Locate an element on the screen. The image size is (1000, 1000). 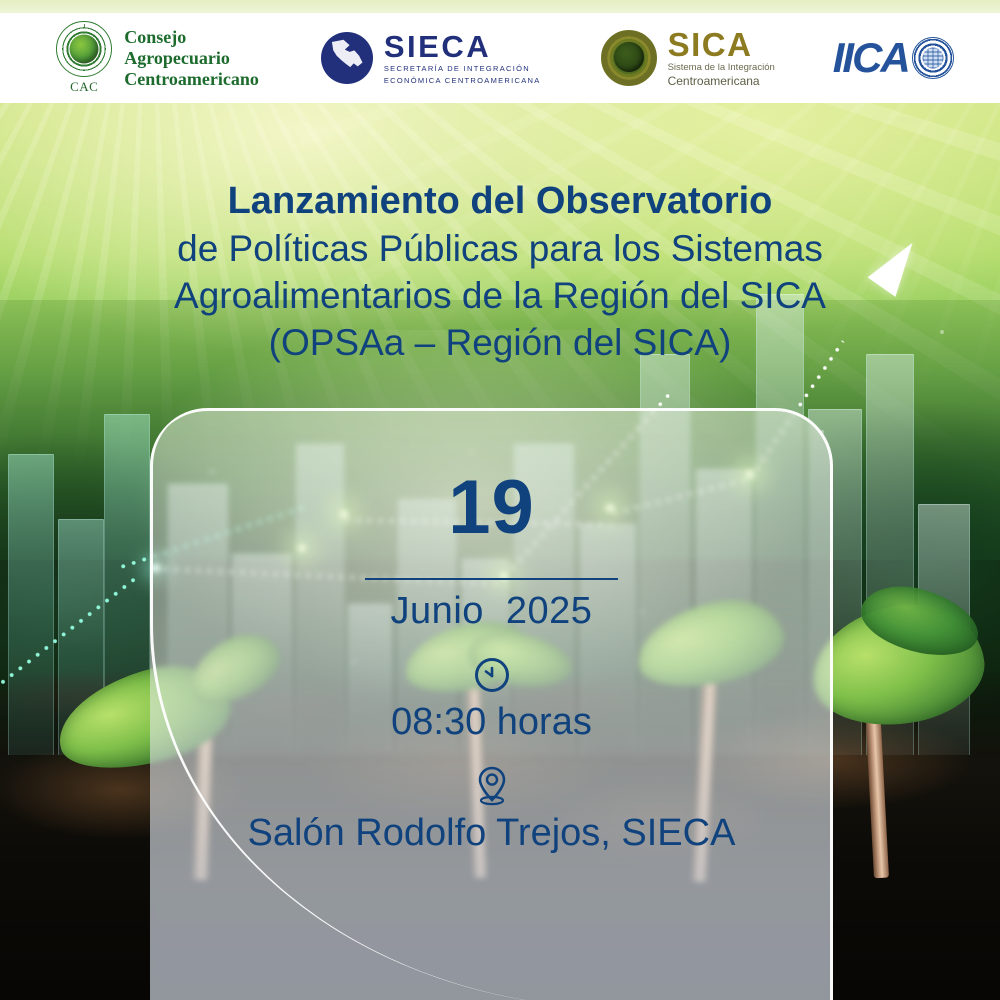
title-line-4: (OPSAa – Región del SICA) is located at coordinates (500, 342).